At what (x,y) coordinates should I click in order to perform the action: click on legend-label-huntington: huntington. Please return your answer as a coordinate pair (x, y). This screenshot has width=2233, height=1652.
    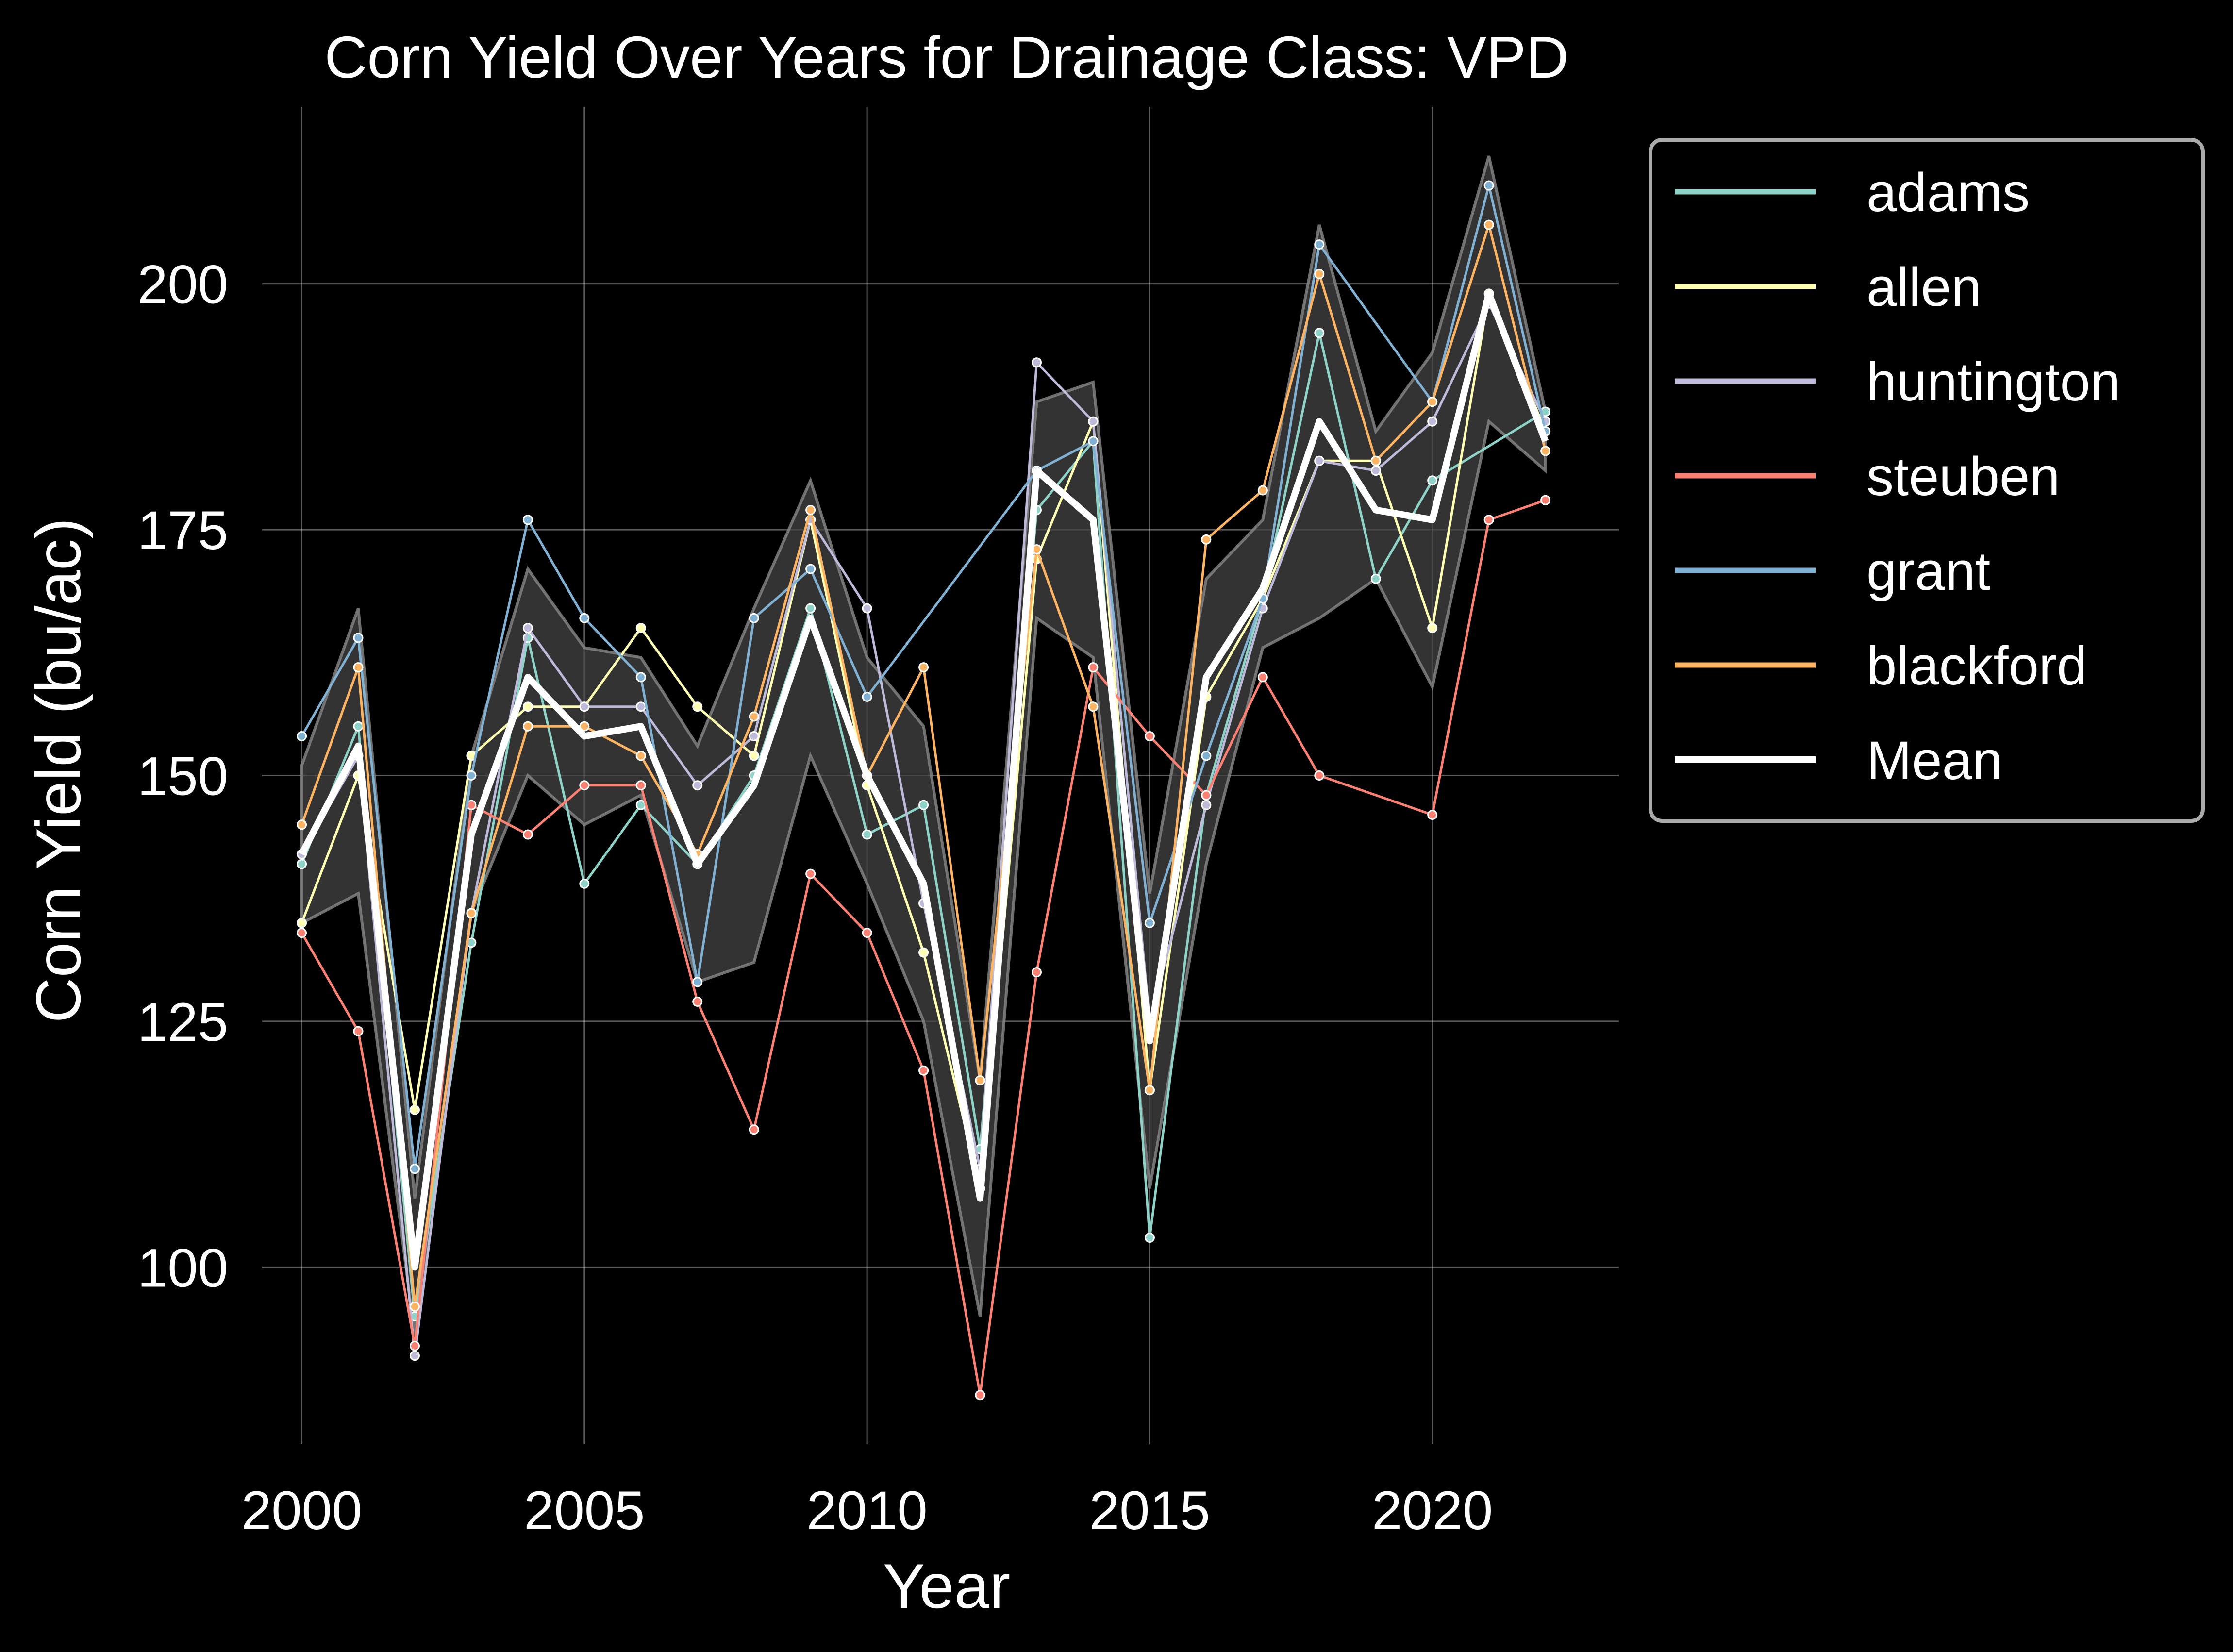
    Looking at the image, I should click on (1993, 382).